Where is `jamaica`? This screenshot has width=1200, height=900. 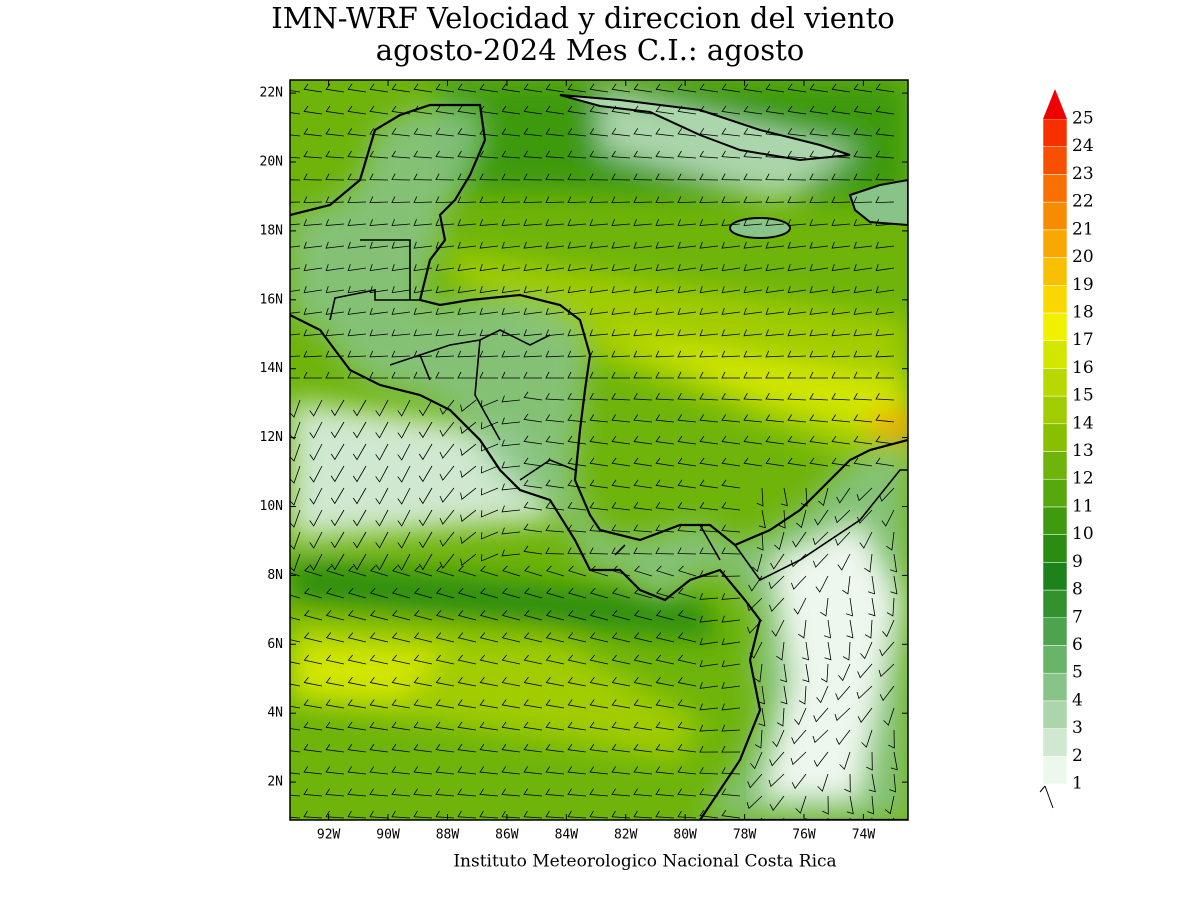 jamaica is located at coordinates (760, 228).